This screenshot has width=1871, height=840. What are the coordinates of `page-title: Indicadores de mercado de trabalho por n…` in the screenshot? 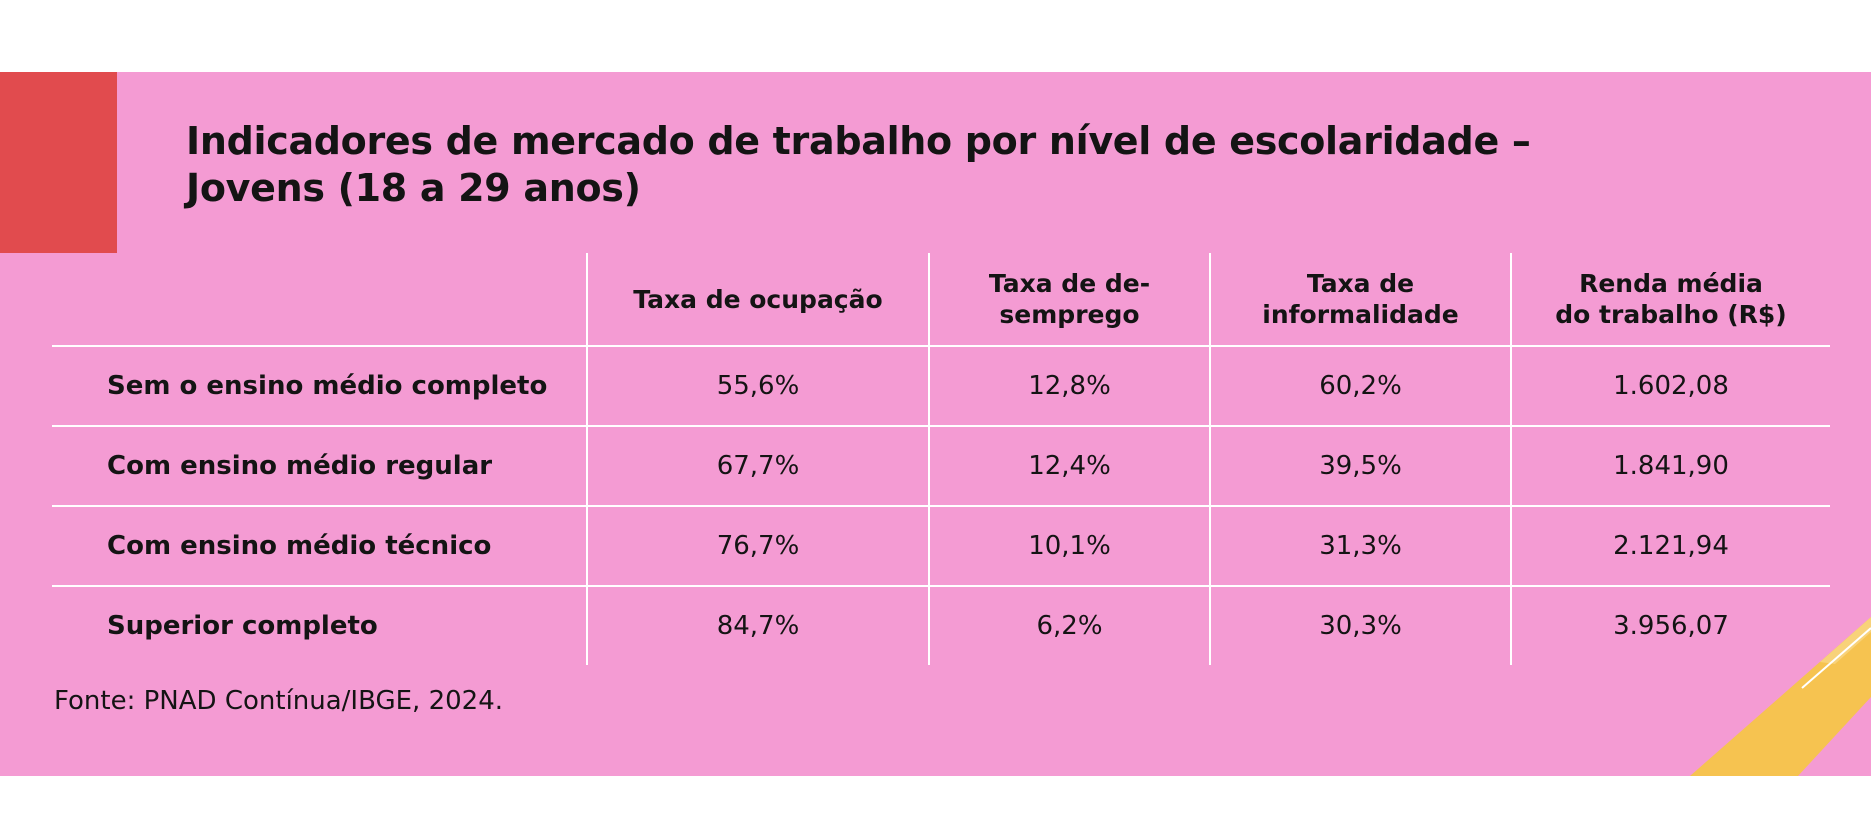 It's located at (858, 165).